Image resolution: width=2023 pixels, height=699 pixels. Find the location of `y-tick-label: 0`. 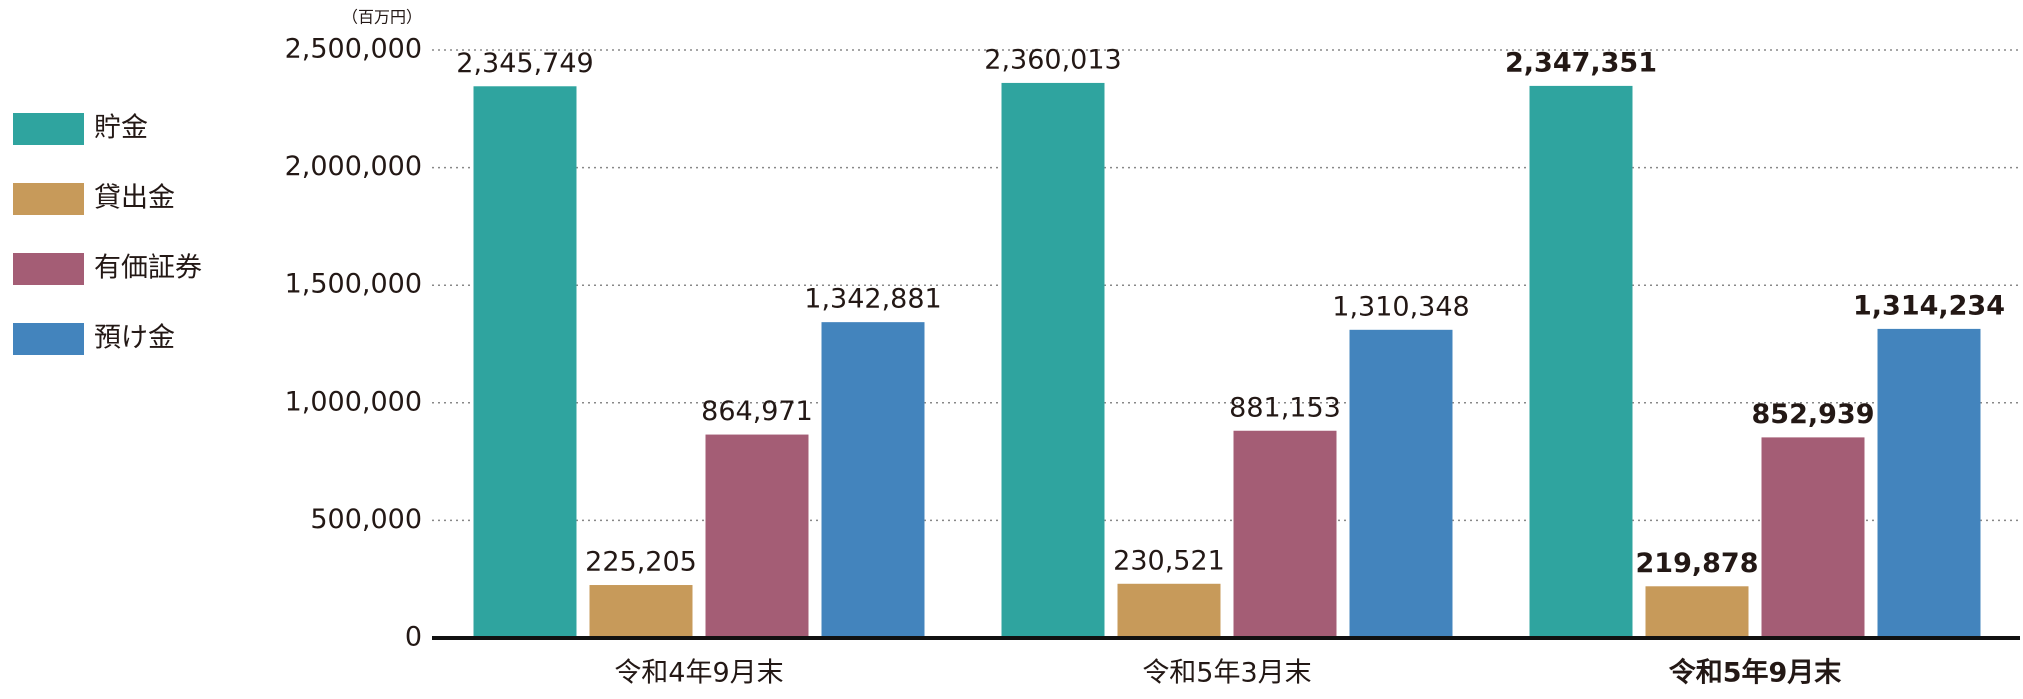

y-tick-label: 0 is located at coordinates (413, 637).